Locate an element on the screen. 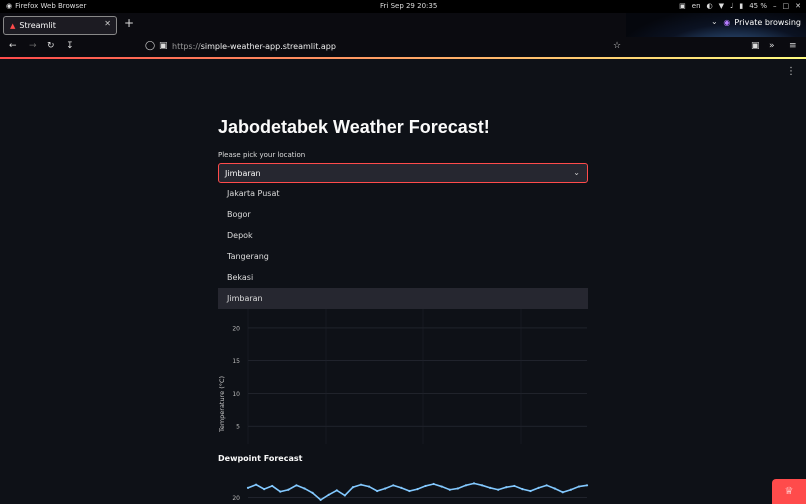  back-icon: ← is located at coordinates (13, 46).